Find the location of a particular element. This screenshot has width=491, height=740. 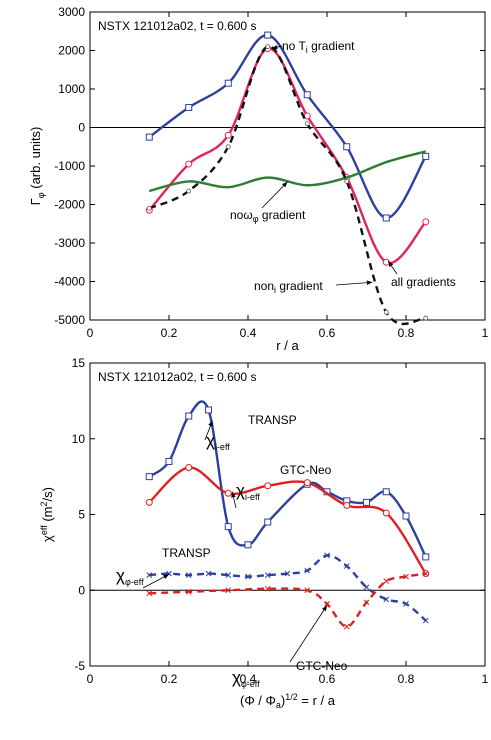

y-tick-label: 5 is located at coordinates (81, 515).